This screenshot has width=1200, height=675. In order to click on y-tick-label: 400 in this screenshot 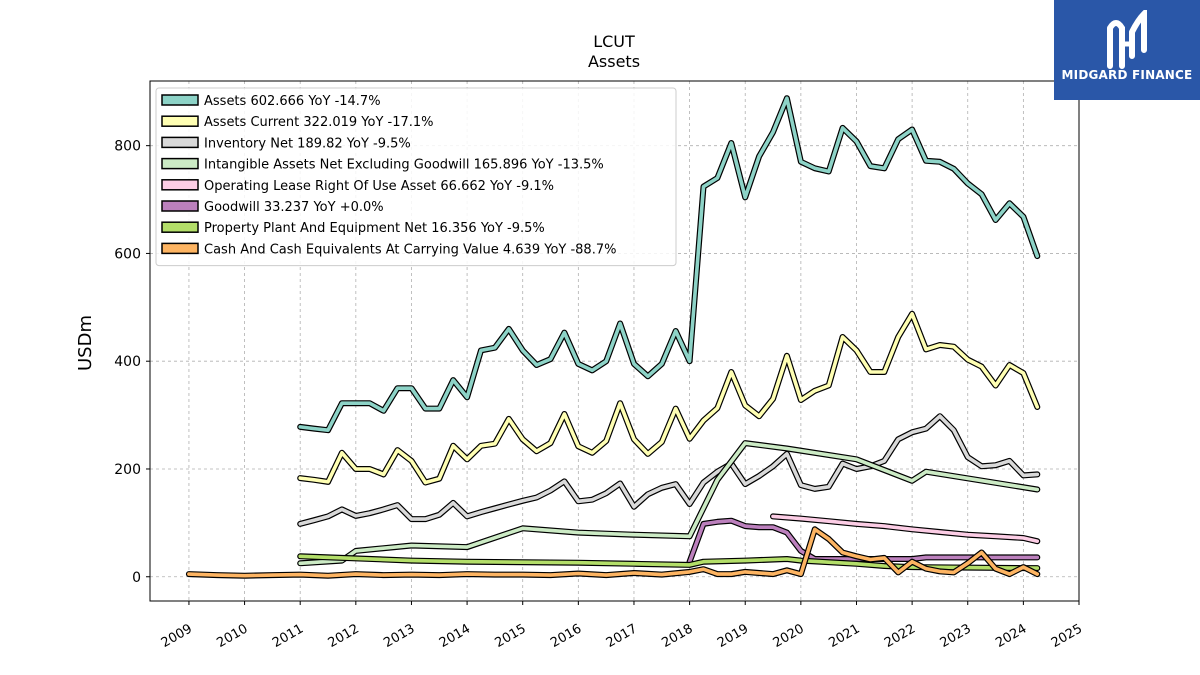, I will do `click(127, 362)`.